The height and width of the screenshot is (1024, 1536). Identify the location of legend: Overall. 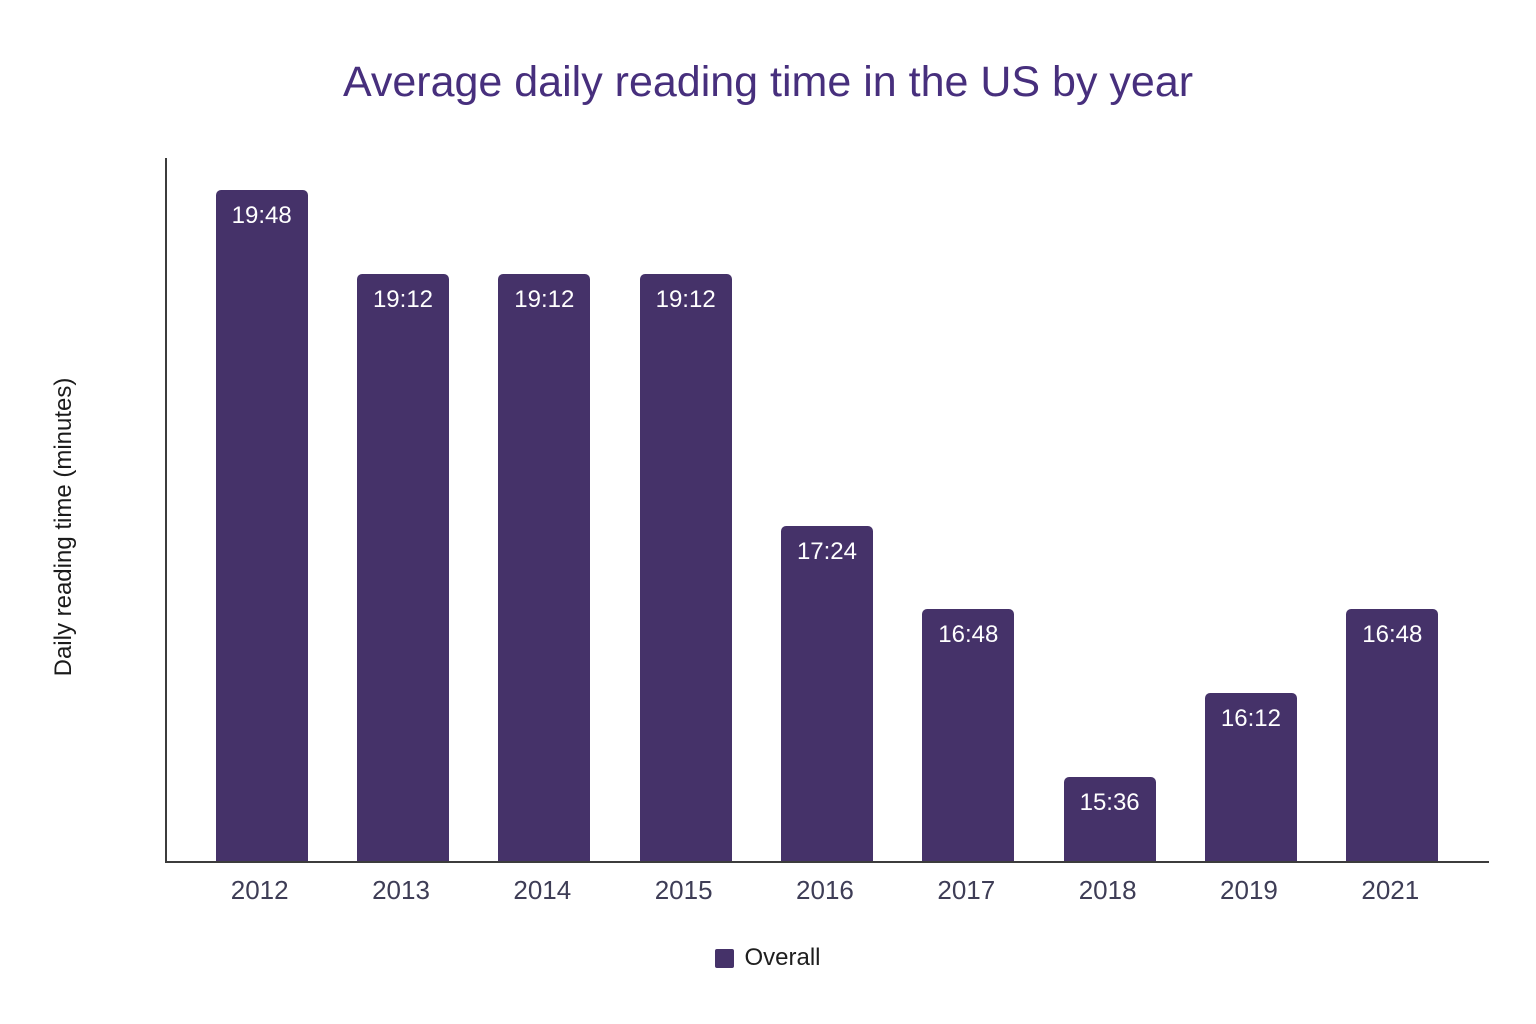
(768, 958).